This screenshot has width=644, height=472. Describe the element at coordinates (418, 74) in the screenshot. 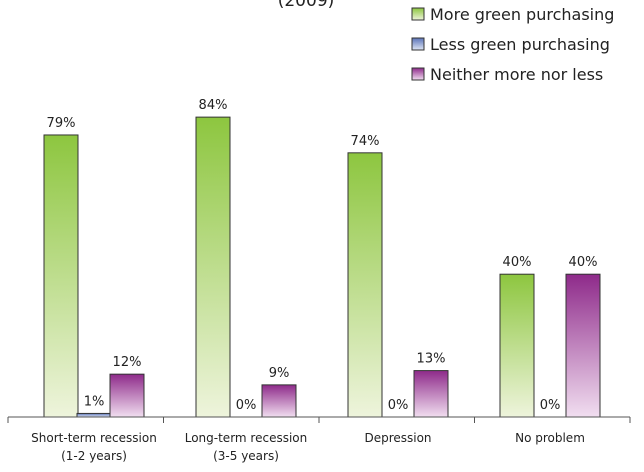

I see `legend-swatch-neither-more-nor-less` at that location.